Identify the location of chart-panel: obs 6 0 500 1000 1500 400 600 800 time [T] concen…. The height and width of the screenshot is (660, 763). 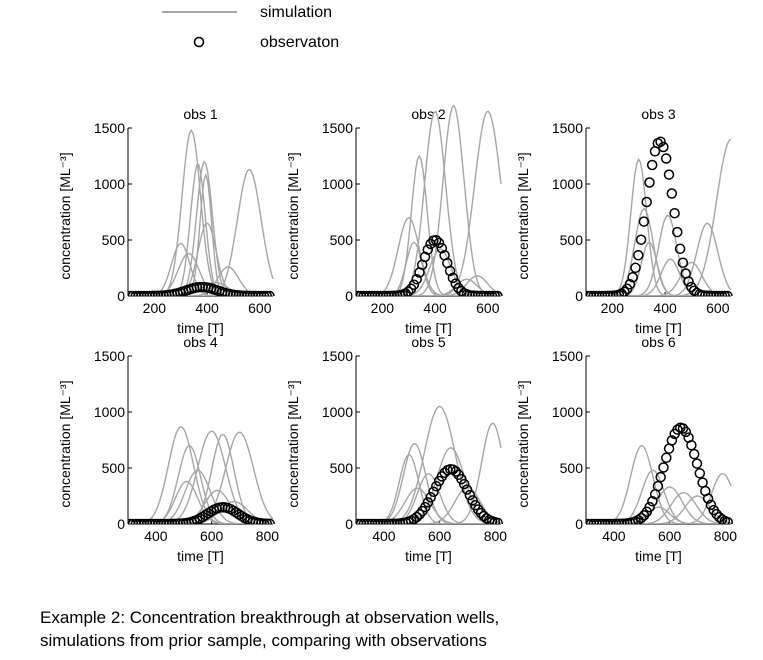
(626, 449).